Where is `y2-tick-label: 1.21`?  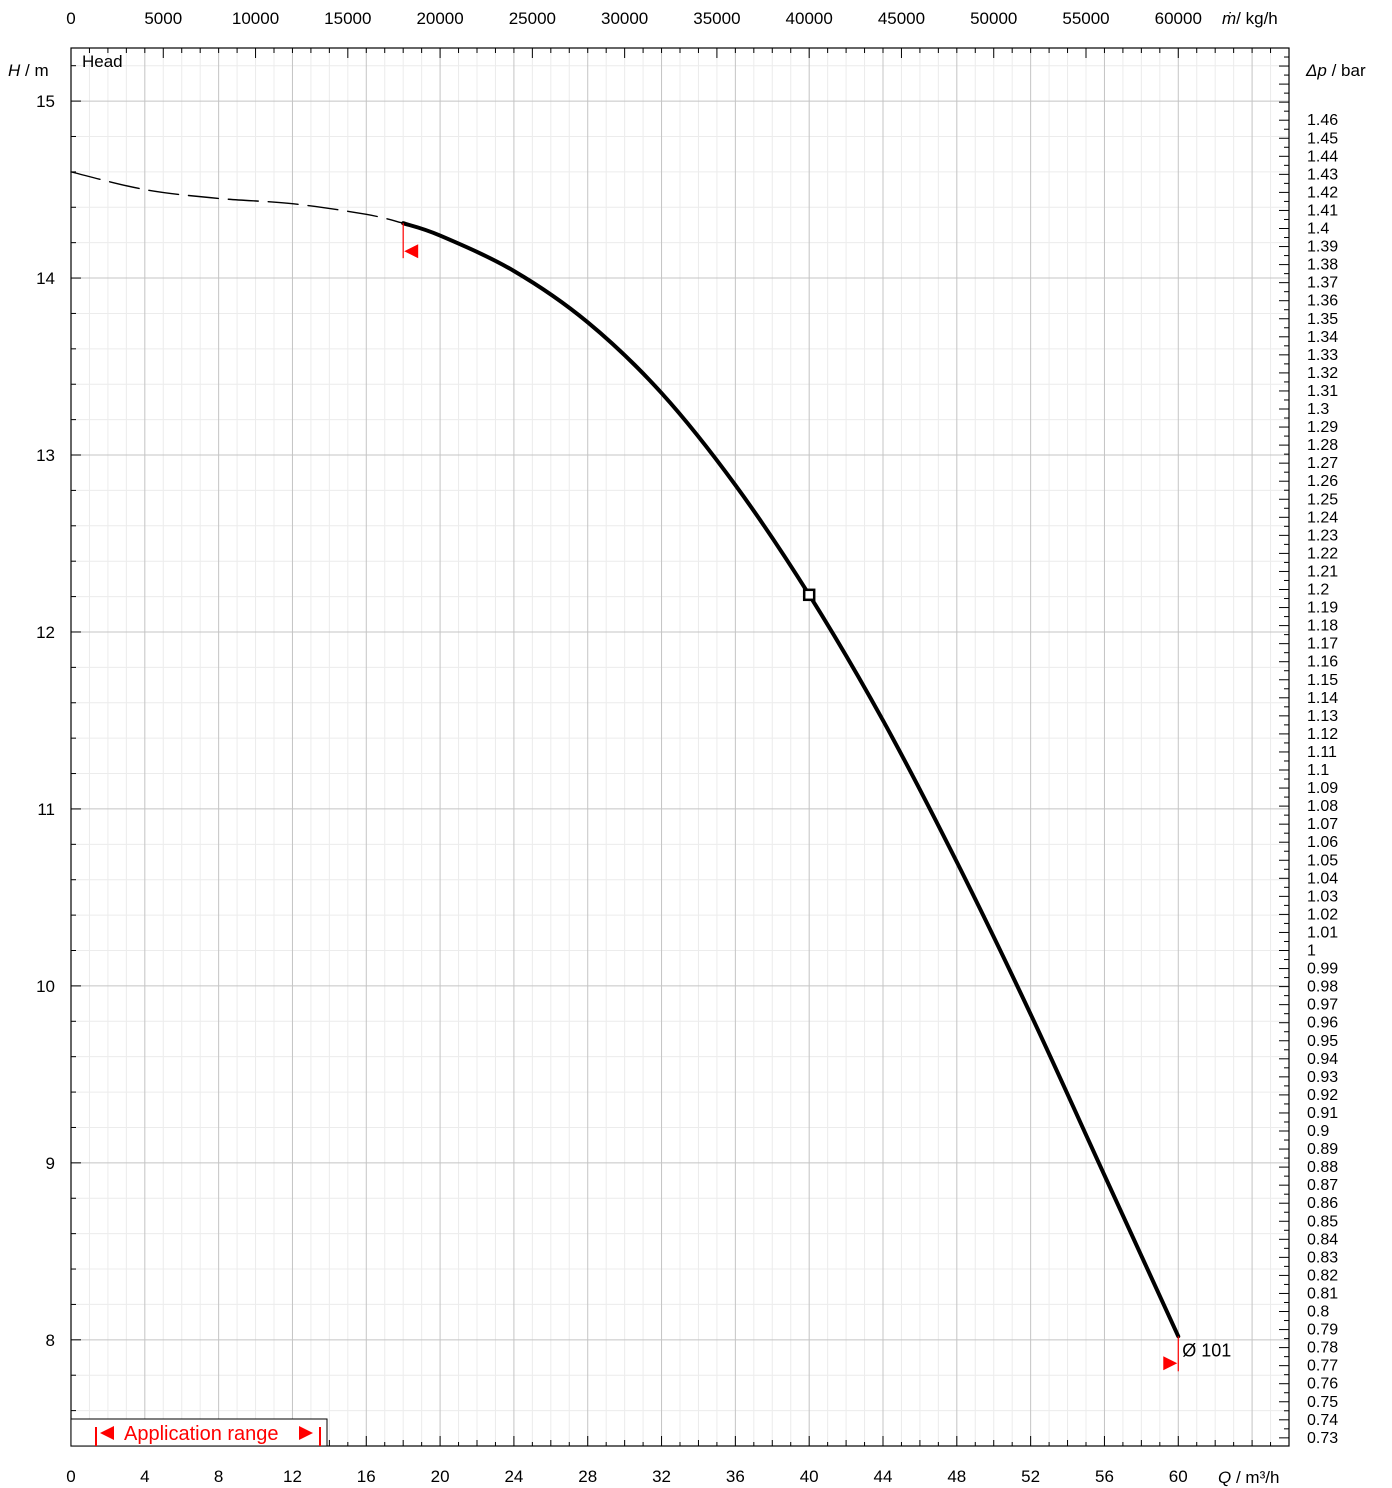
y2-tick-label: 1.21 is located at coordinates (1322, 571).